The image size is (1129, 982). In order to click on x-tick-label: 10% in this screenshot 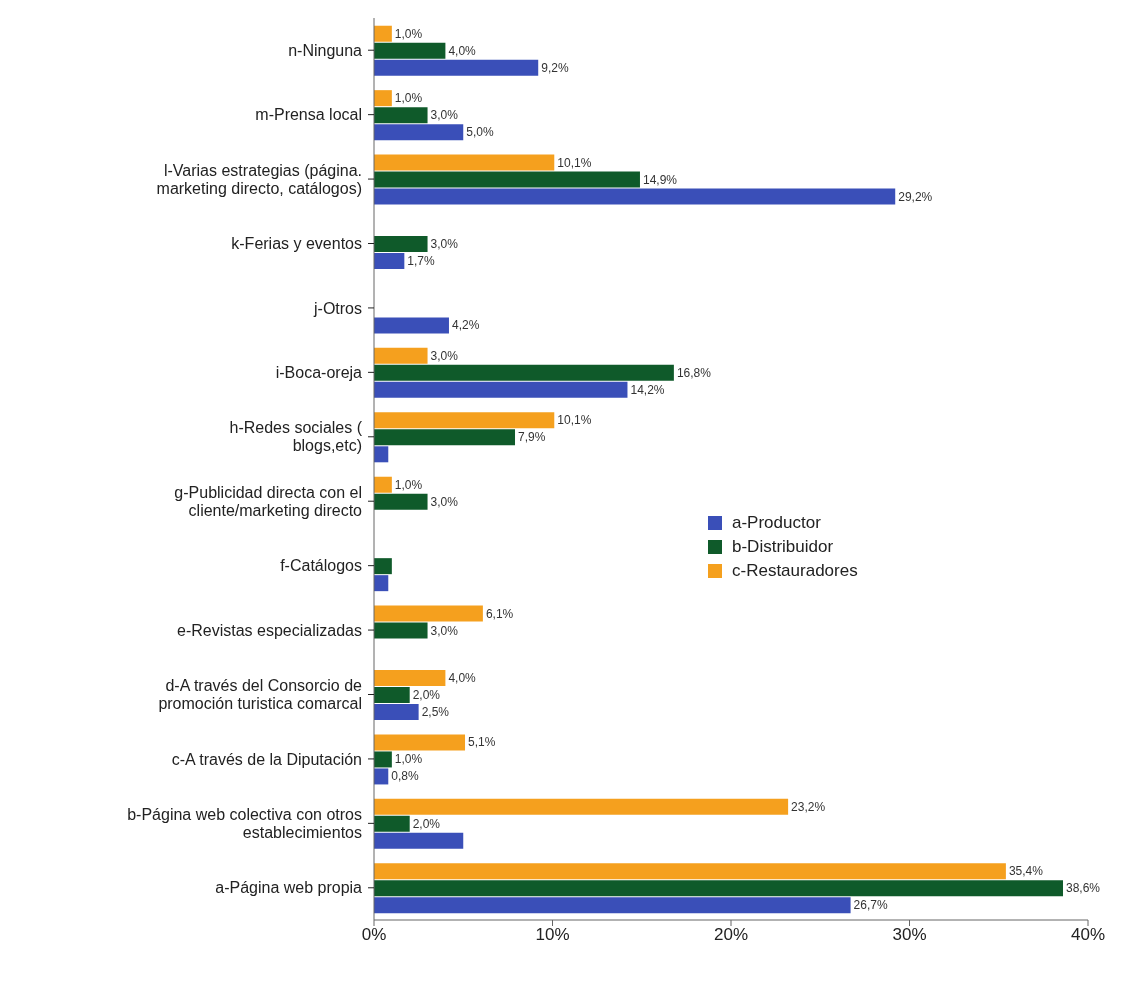, I will do `click(552, 935)`.